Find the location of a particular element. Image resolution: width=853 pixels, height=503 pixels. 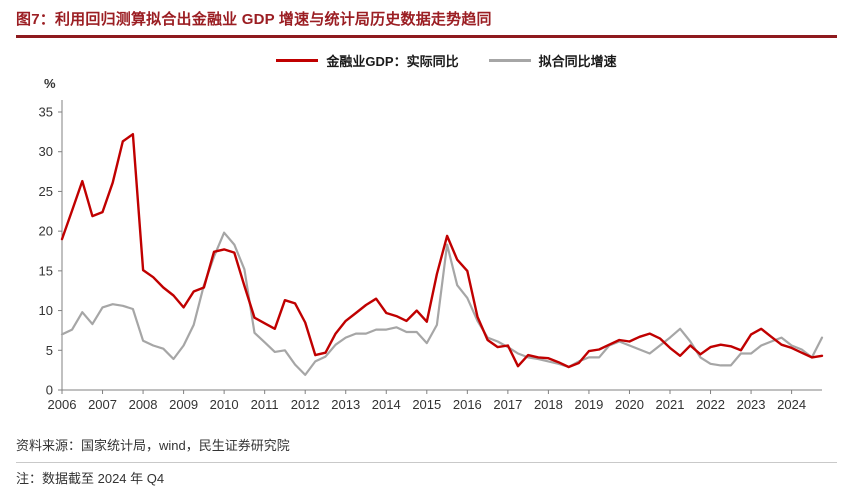

legend-item-1: 拟合同比增速 is located at coordinates (552, 60).